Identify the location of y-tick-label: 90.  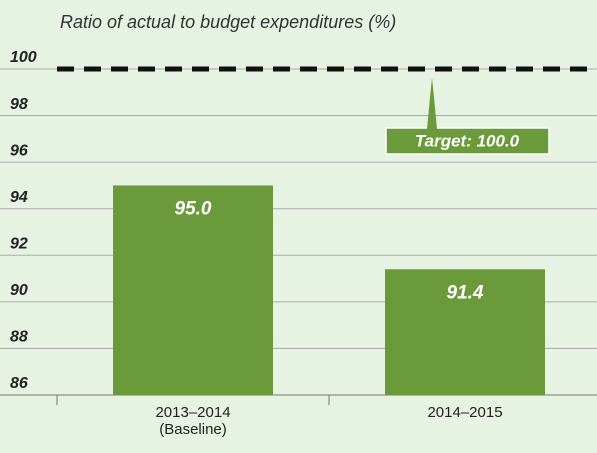
(19, 290).